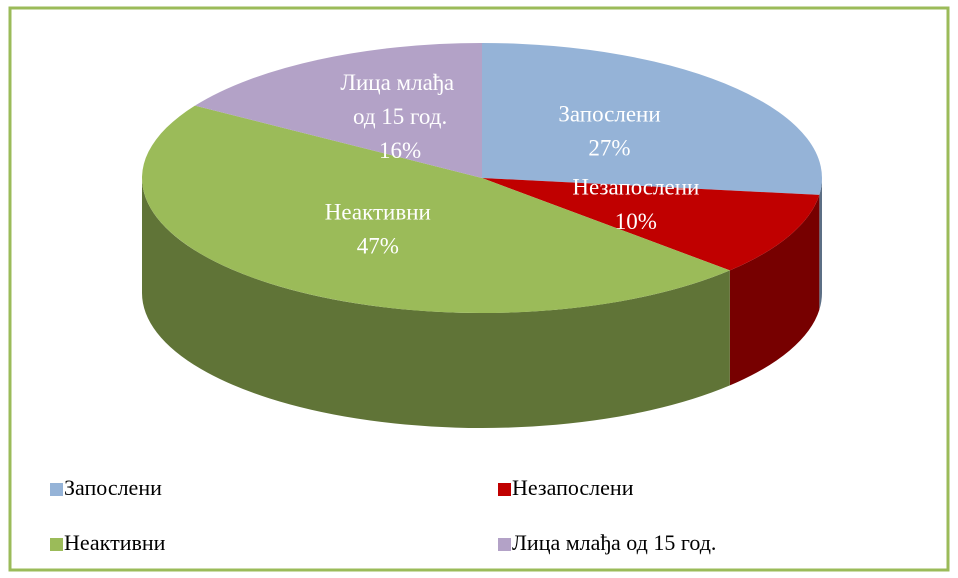 The width and height of the screenshot is (958, 578). Describe the element at coordinates (573, 487) in the screenshot. I see `legend-label: Незапослени` at that location.